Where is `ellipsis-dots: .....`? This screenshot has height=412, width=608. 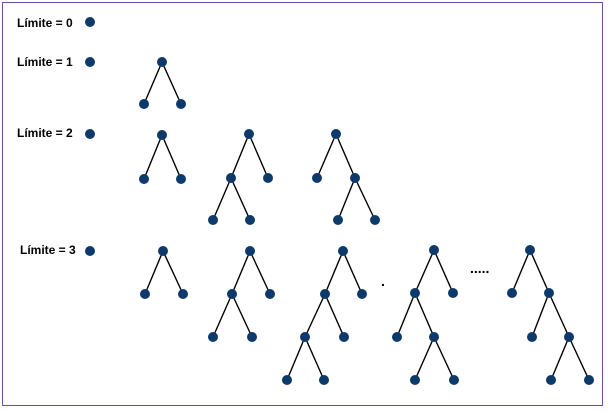
ellipsis-dots: ..... is located at coordinates (479, 268).